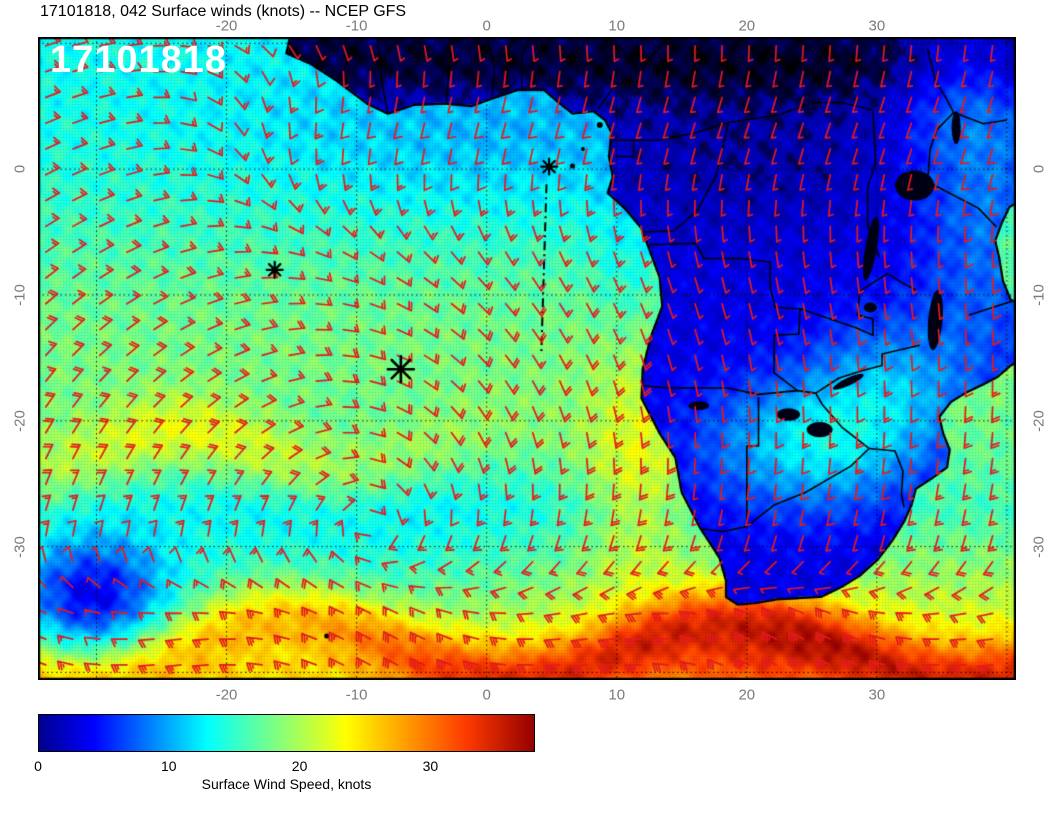 The height and width of the screenshot is (816, 1056). I want to click on colorbar-tick-label: 30, so click(430, 766).